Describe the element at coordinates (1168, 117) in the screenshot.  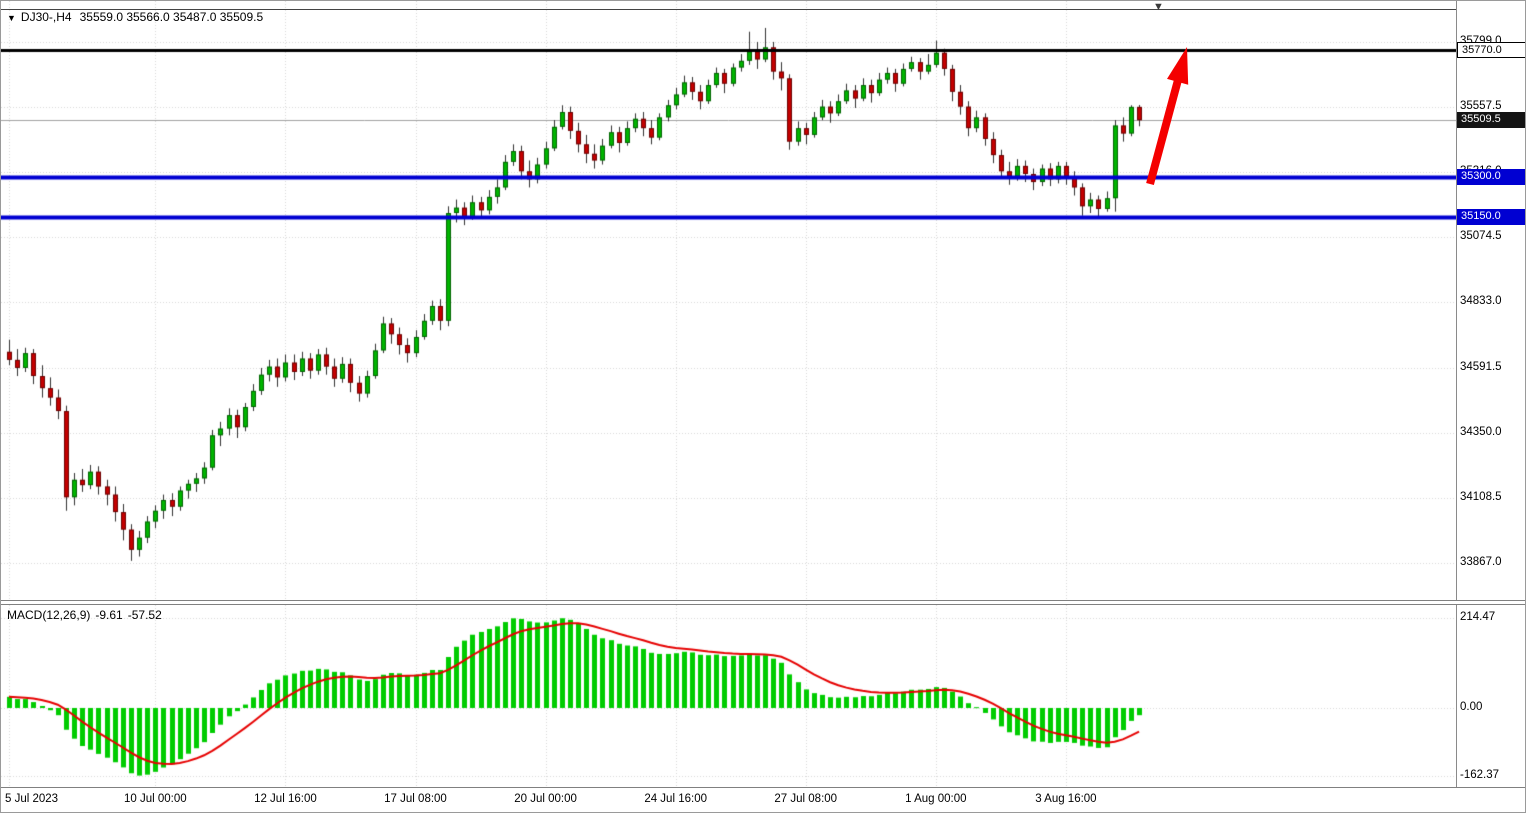
I see `trend-arrow-annotation` at that location.